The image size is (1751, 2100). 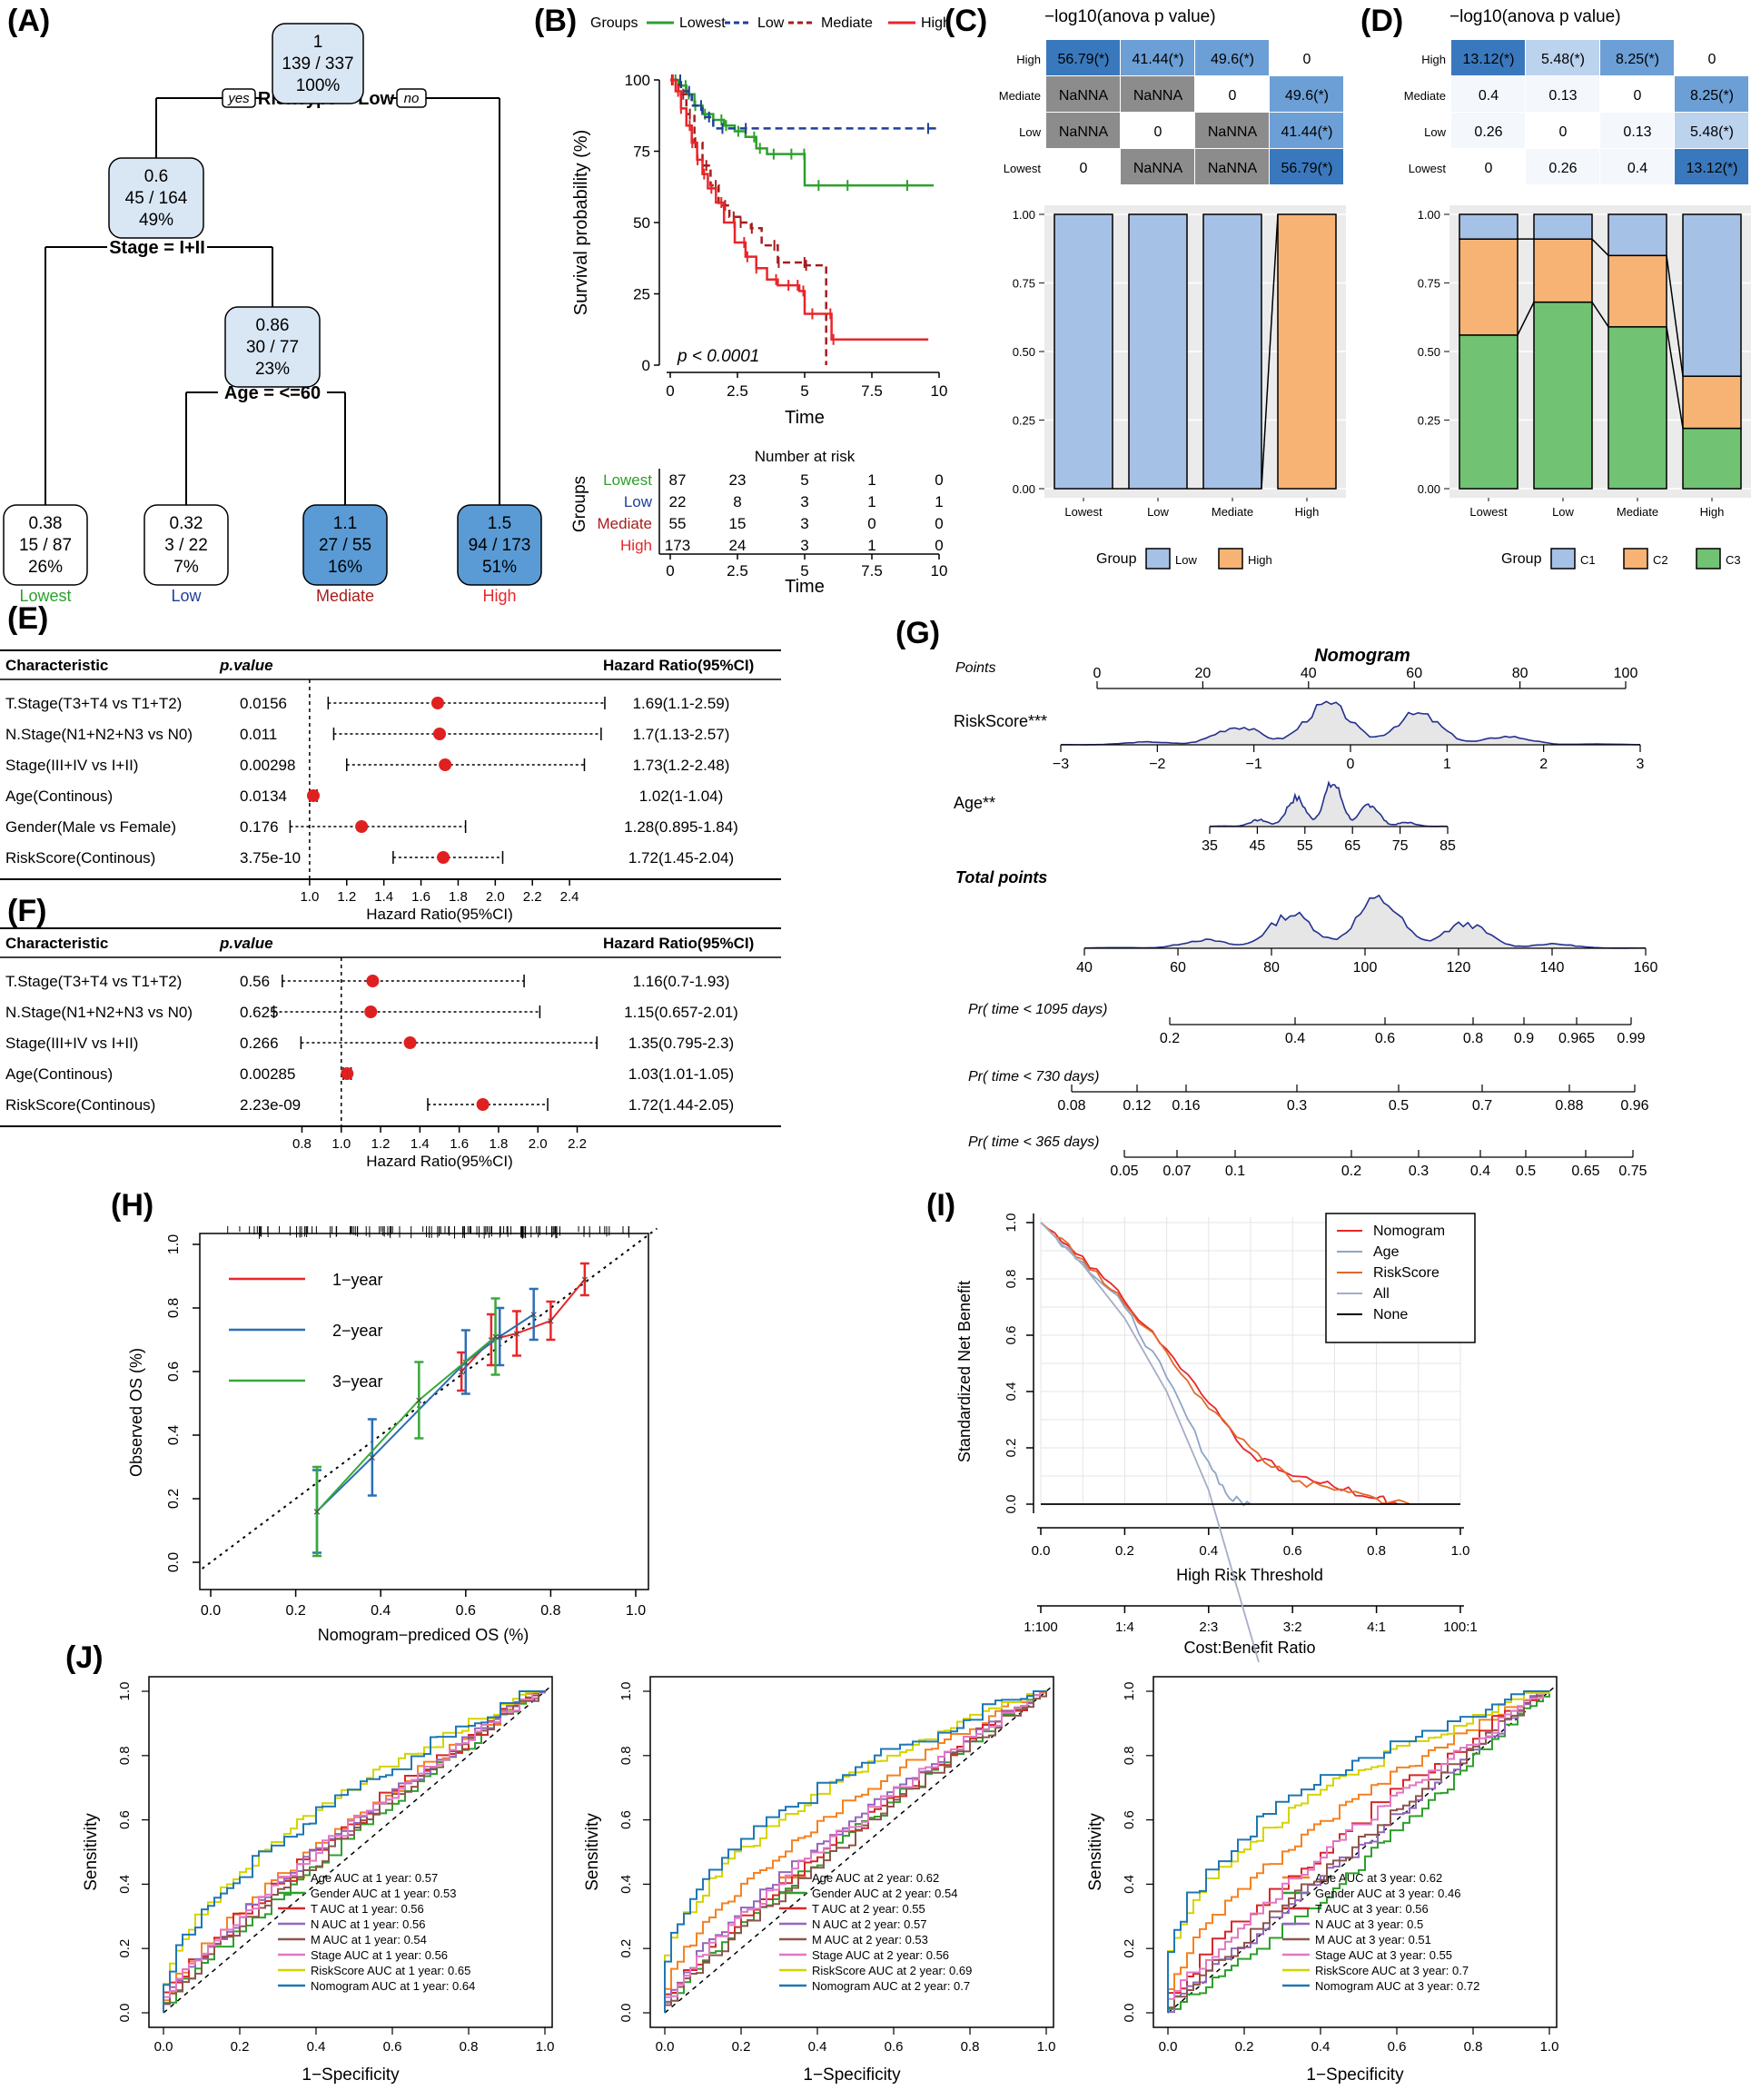 I want to click on risk-xlabel: Time, so click(x=805, y=587).